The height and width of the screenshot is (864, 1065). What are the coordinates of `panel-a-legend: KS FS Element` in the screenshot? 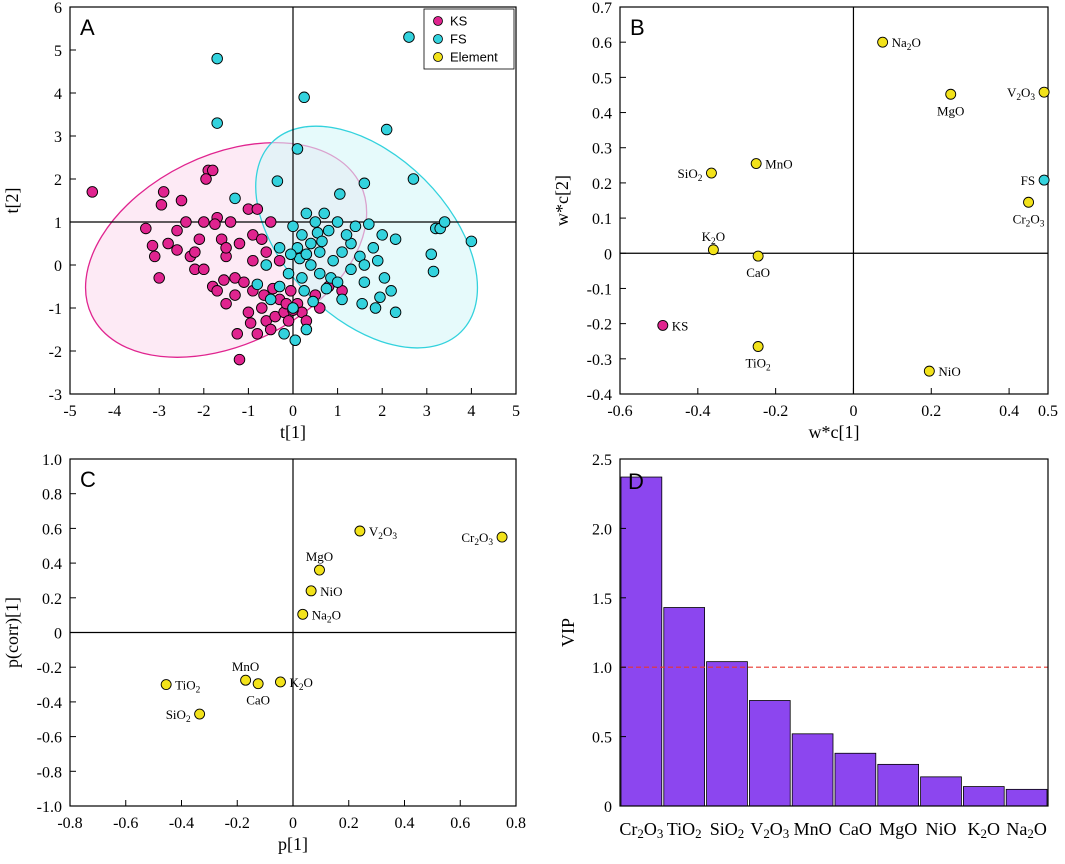 It's located at (469, 39).